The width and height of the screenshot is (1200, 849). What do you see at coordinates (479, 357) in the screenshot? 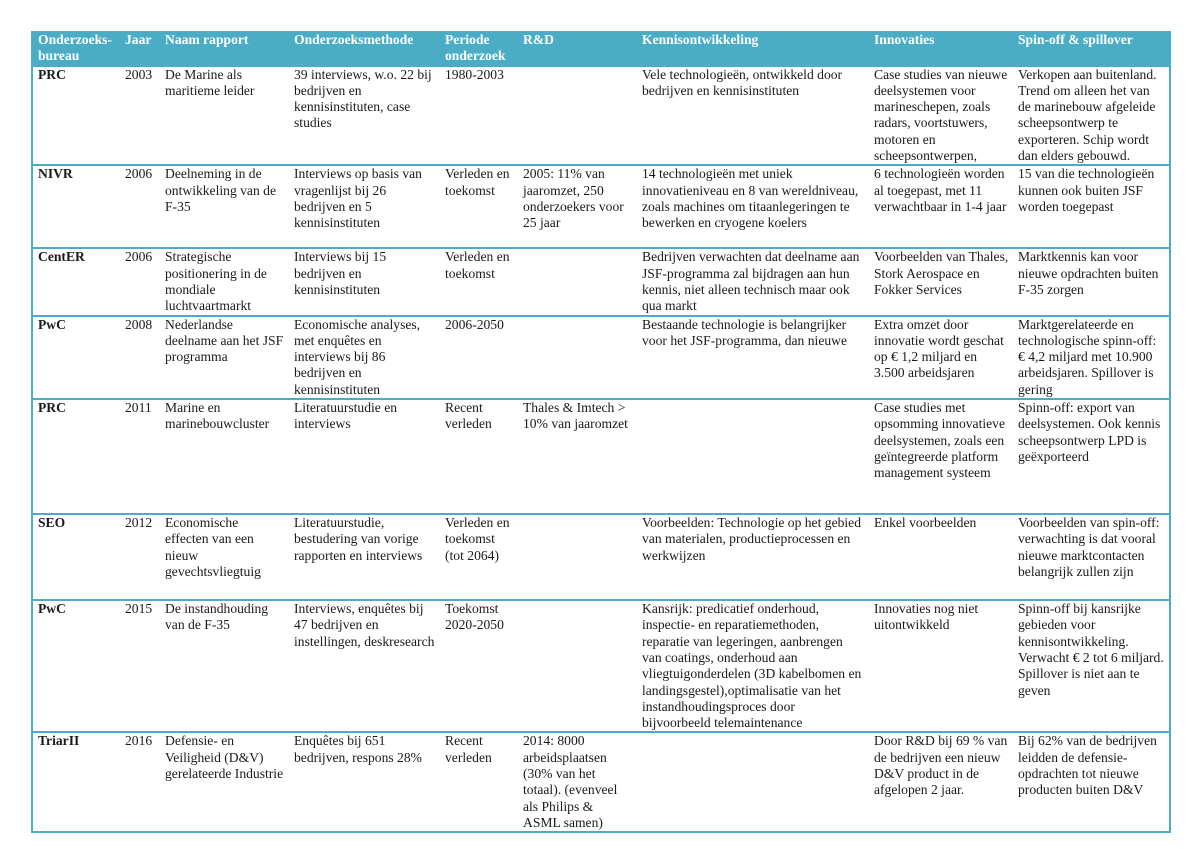
I see `cell-periode: 2006-2050` at bounding box center [479, 357].